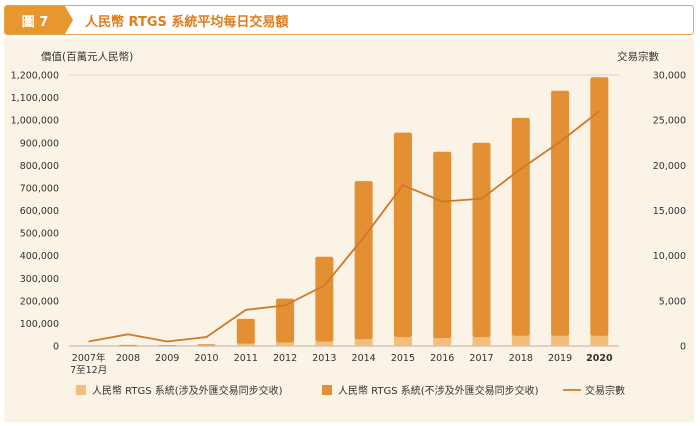 The width and height of the screenshot is (700, 426). I want to click on y2-tick-label: 5,000, so click(672, 301).